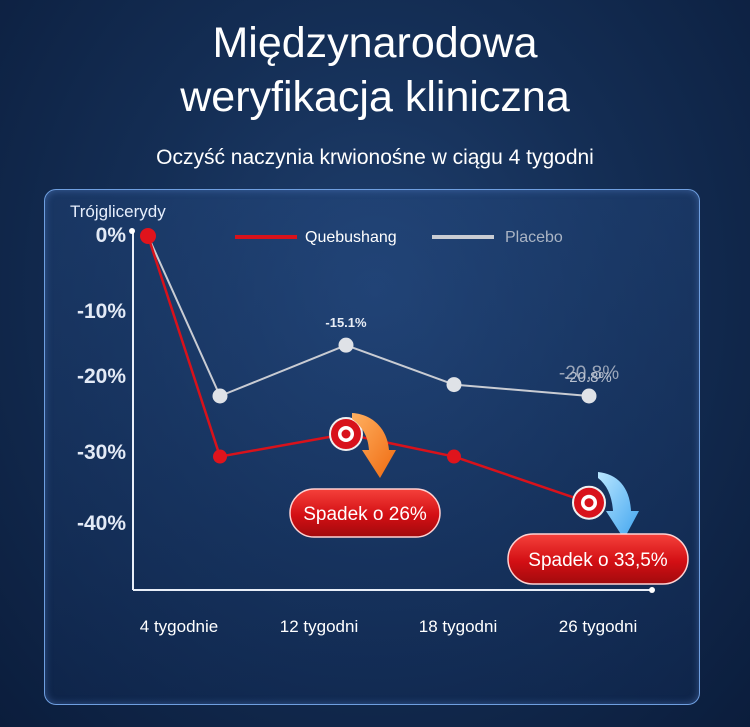 This screenshot has width=750, height=727. Describe the element at coordinates (618, 505) in the screenshot. I see `down-arrow-blue-icon` at that location.